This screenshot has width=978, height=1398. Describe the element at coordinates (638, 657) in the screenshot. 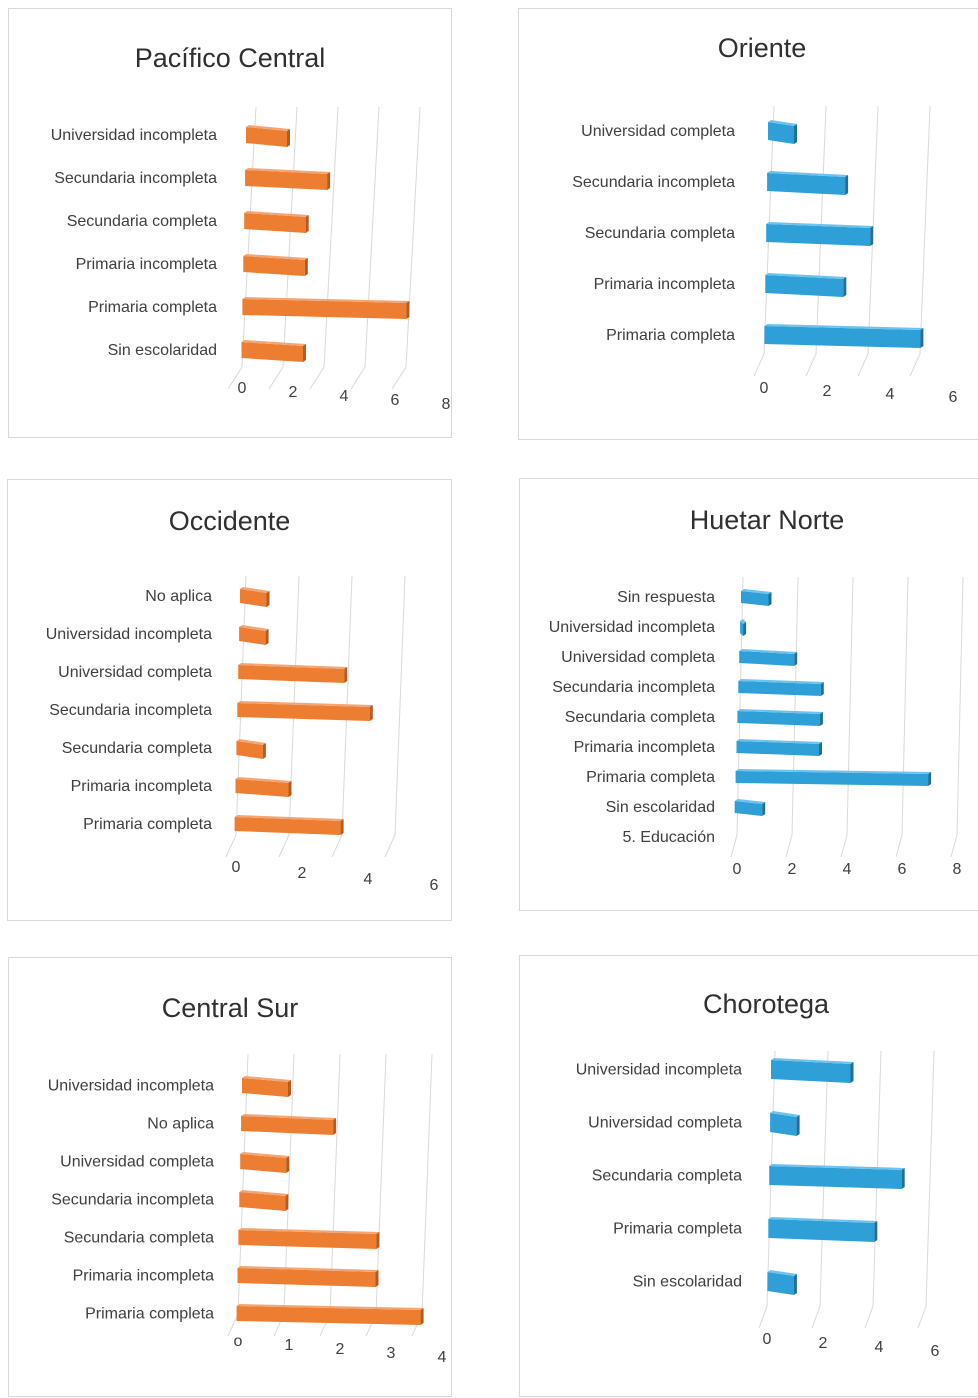

I see `category-label: Universidad completa` at that location.